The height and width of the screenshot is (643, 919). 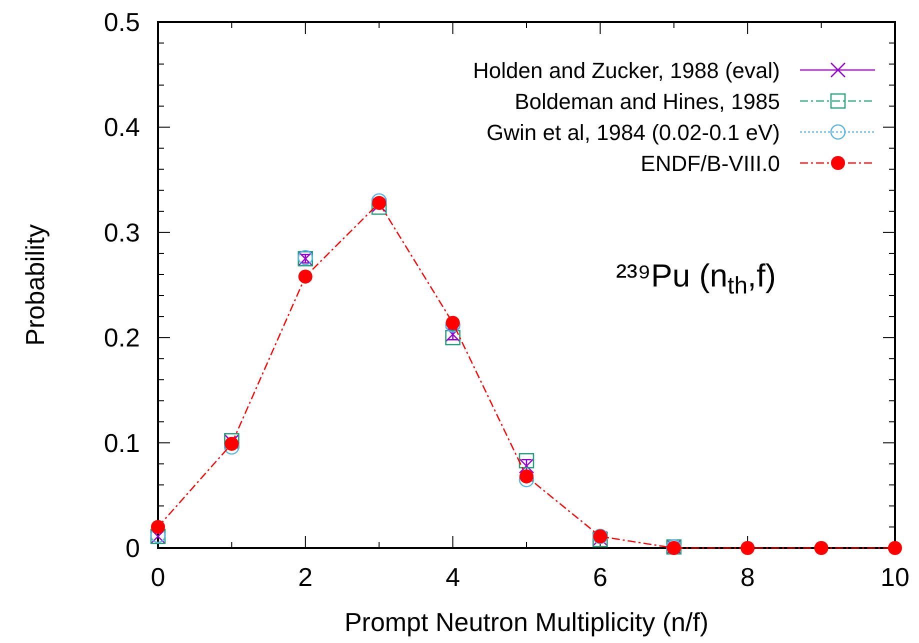 I want to click on annotation: ²³⁹Pu (n$_{th}$,f), so click(x=696, y=278).